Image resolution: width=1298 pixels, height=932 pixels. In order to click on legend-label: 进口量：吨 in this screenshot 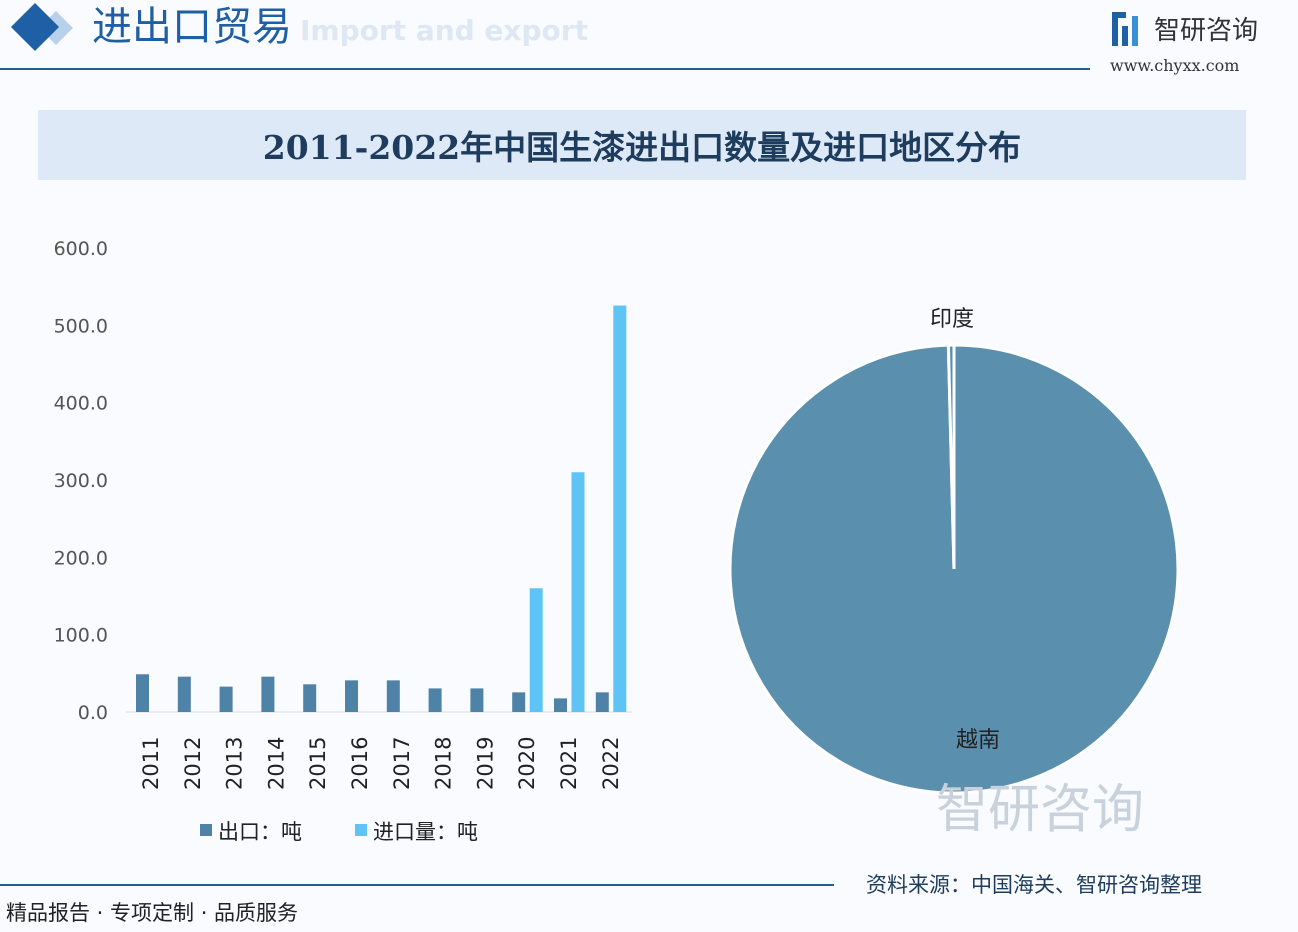, I will do `click(425, 832)`.